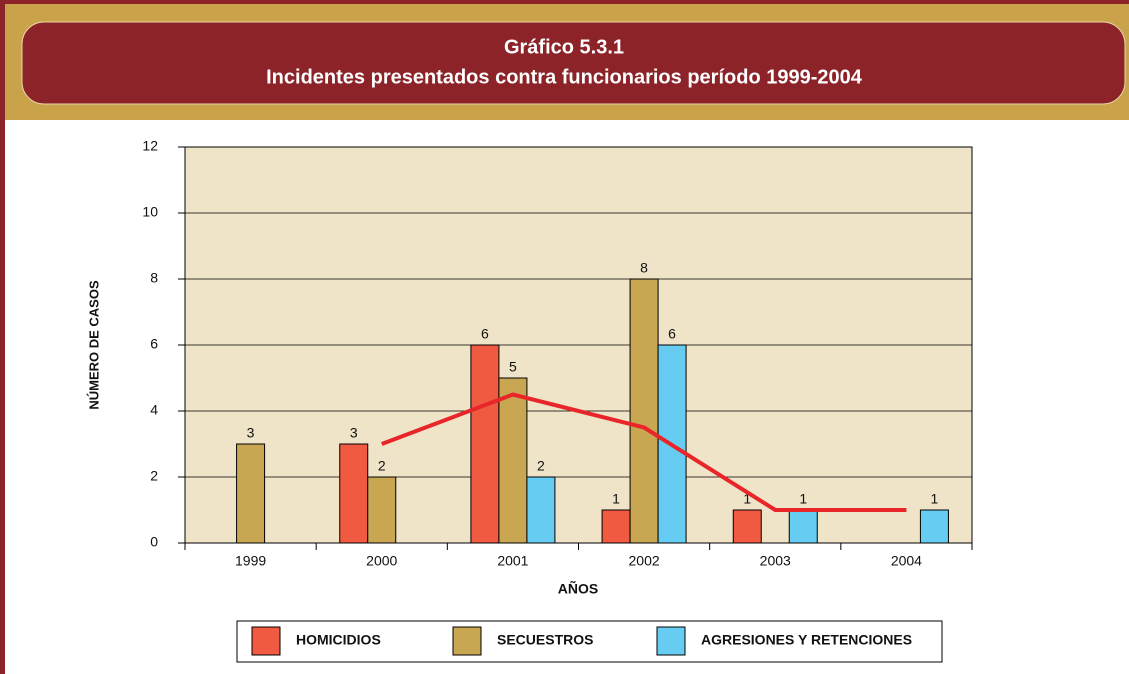 This screenshot has height=674, width=1129. Describe the element at coordinates (545, 640) in the screenshot. I see `legend-label: SECUESTROS` at that location.